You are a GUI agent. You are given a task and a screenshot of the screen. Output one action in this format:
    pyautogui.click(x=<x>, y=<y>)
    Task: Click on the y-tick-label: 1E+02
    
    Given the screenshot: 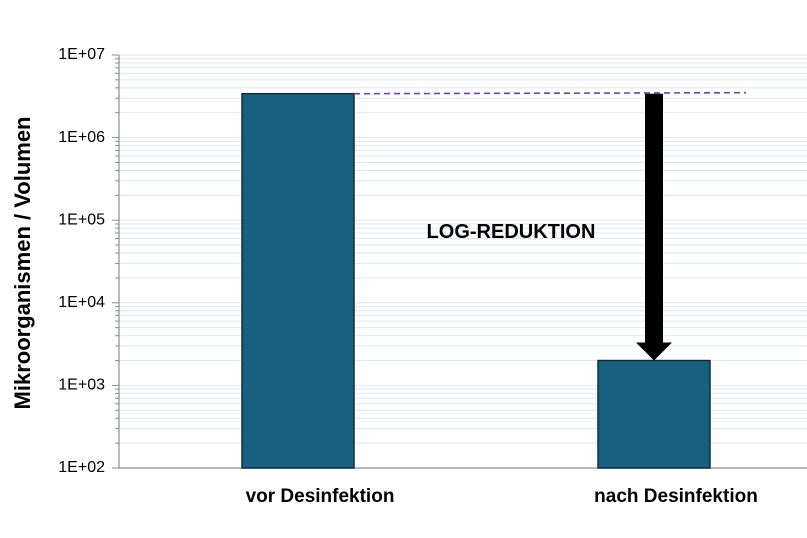 What is the action you would take?
    pyautogui.click(x=81, y=467)
    